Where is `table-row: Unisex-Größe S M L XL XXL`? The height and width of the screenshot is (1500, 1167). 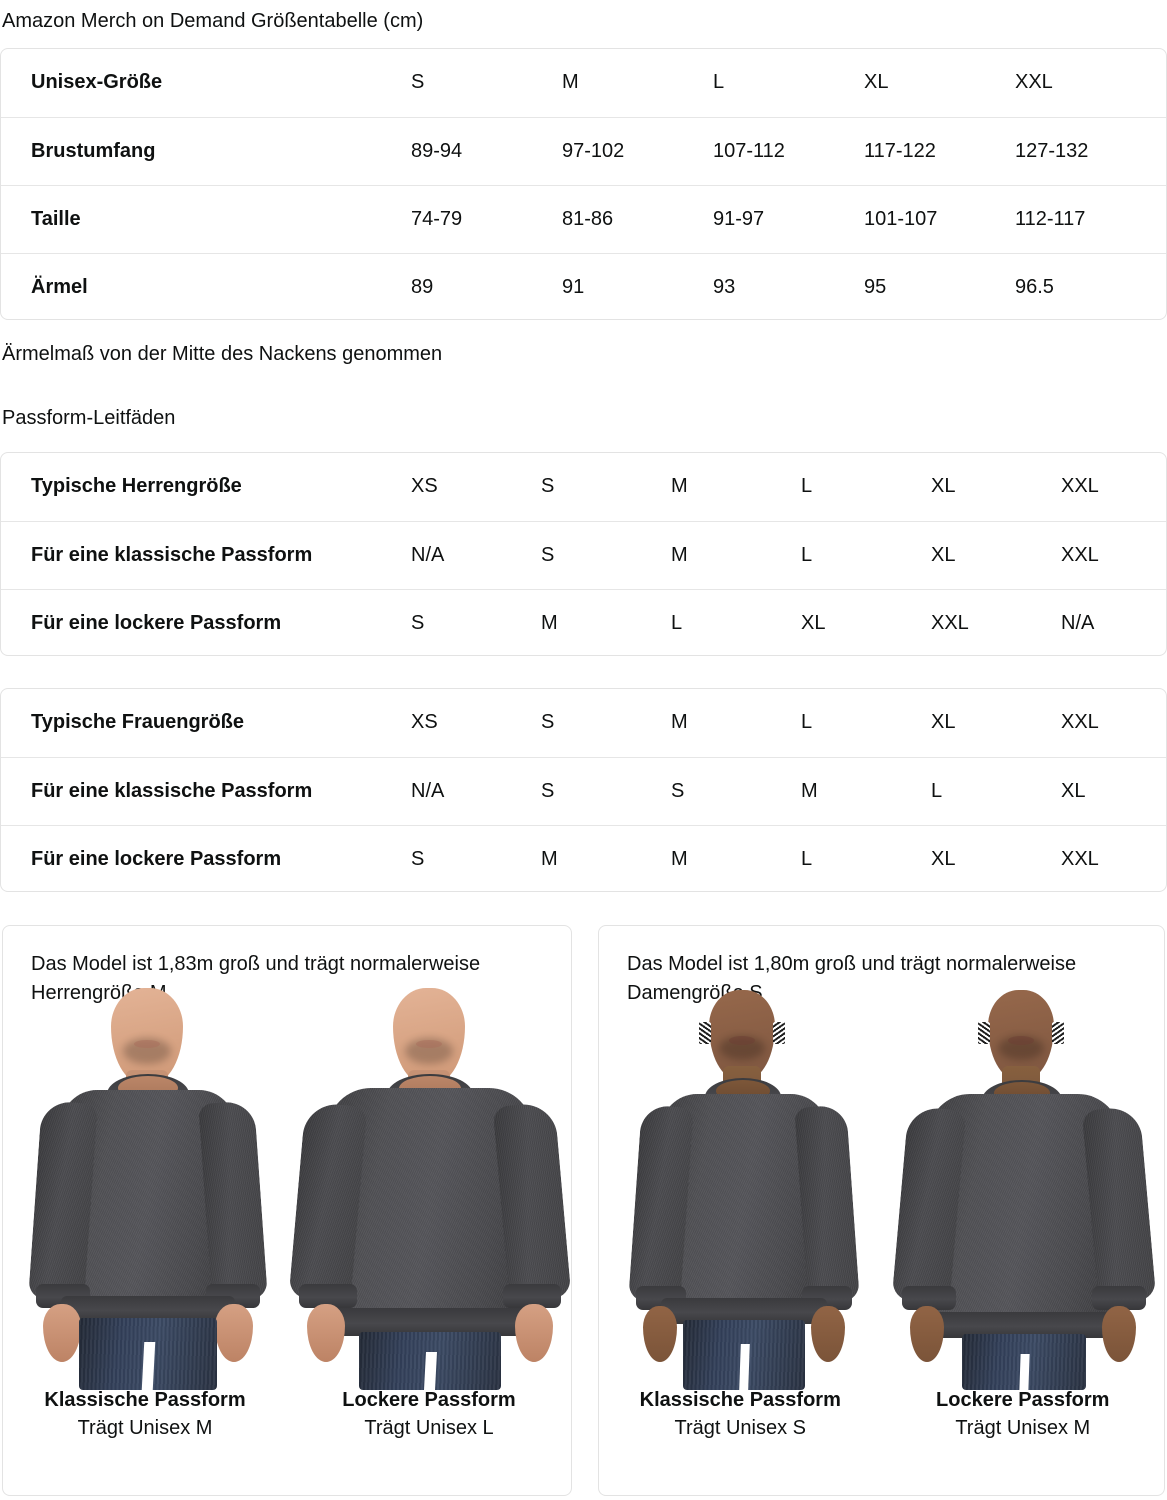 table-row: Unisex-Größe S M L XL XXL is located at coordinates (583, 83).